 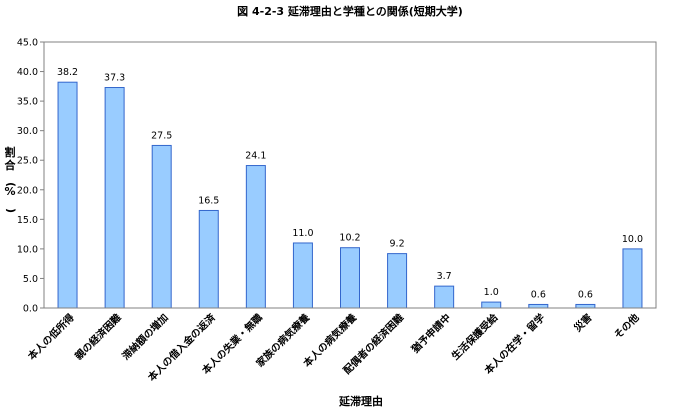 I want to click on data-label: 24.1, so click(x=255, y=156).